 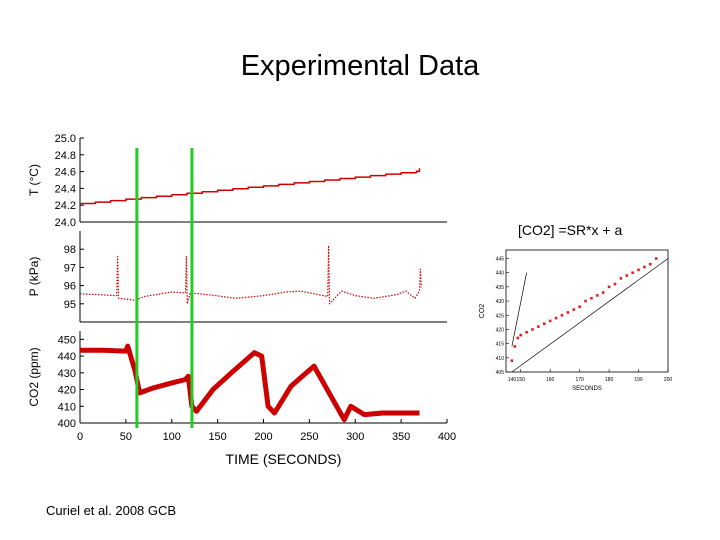 I want to click on co2-x-tick-label: 100, so click(x=172, y=437).